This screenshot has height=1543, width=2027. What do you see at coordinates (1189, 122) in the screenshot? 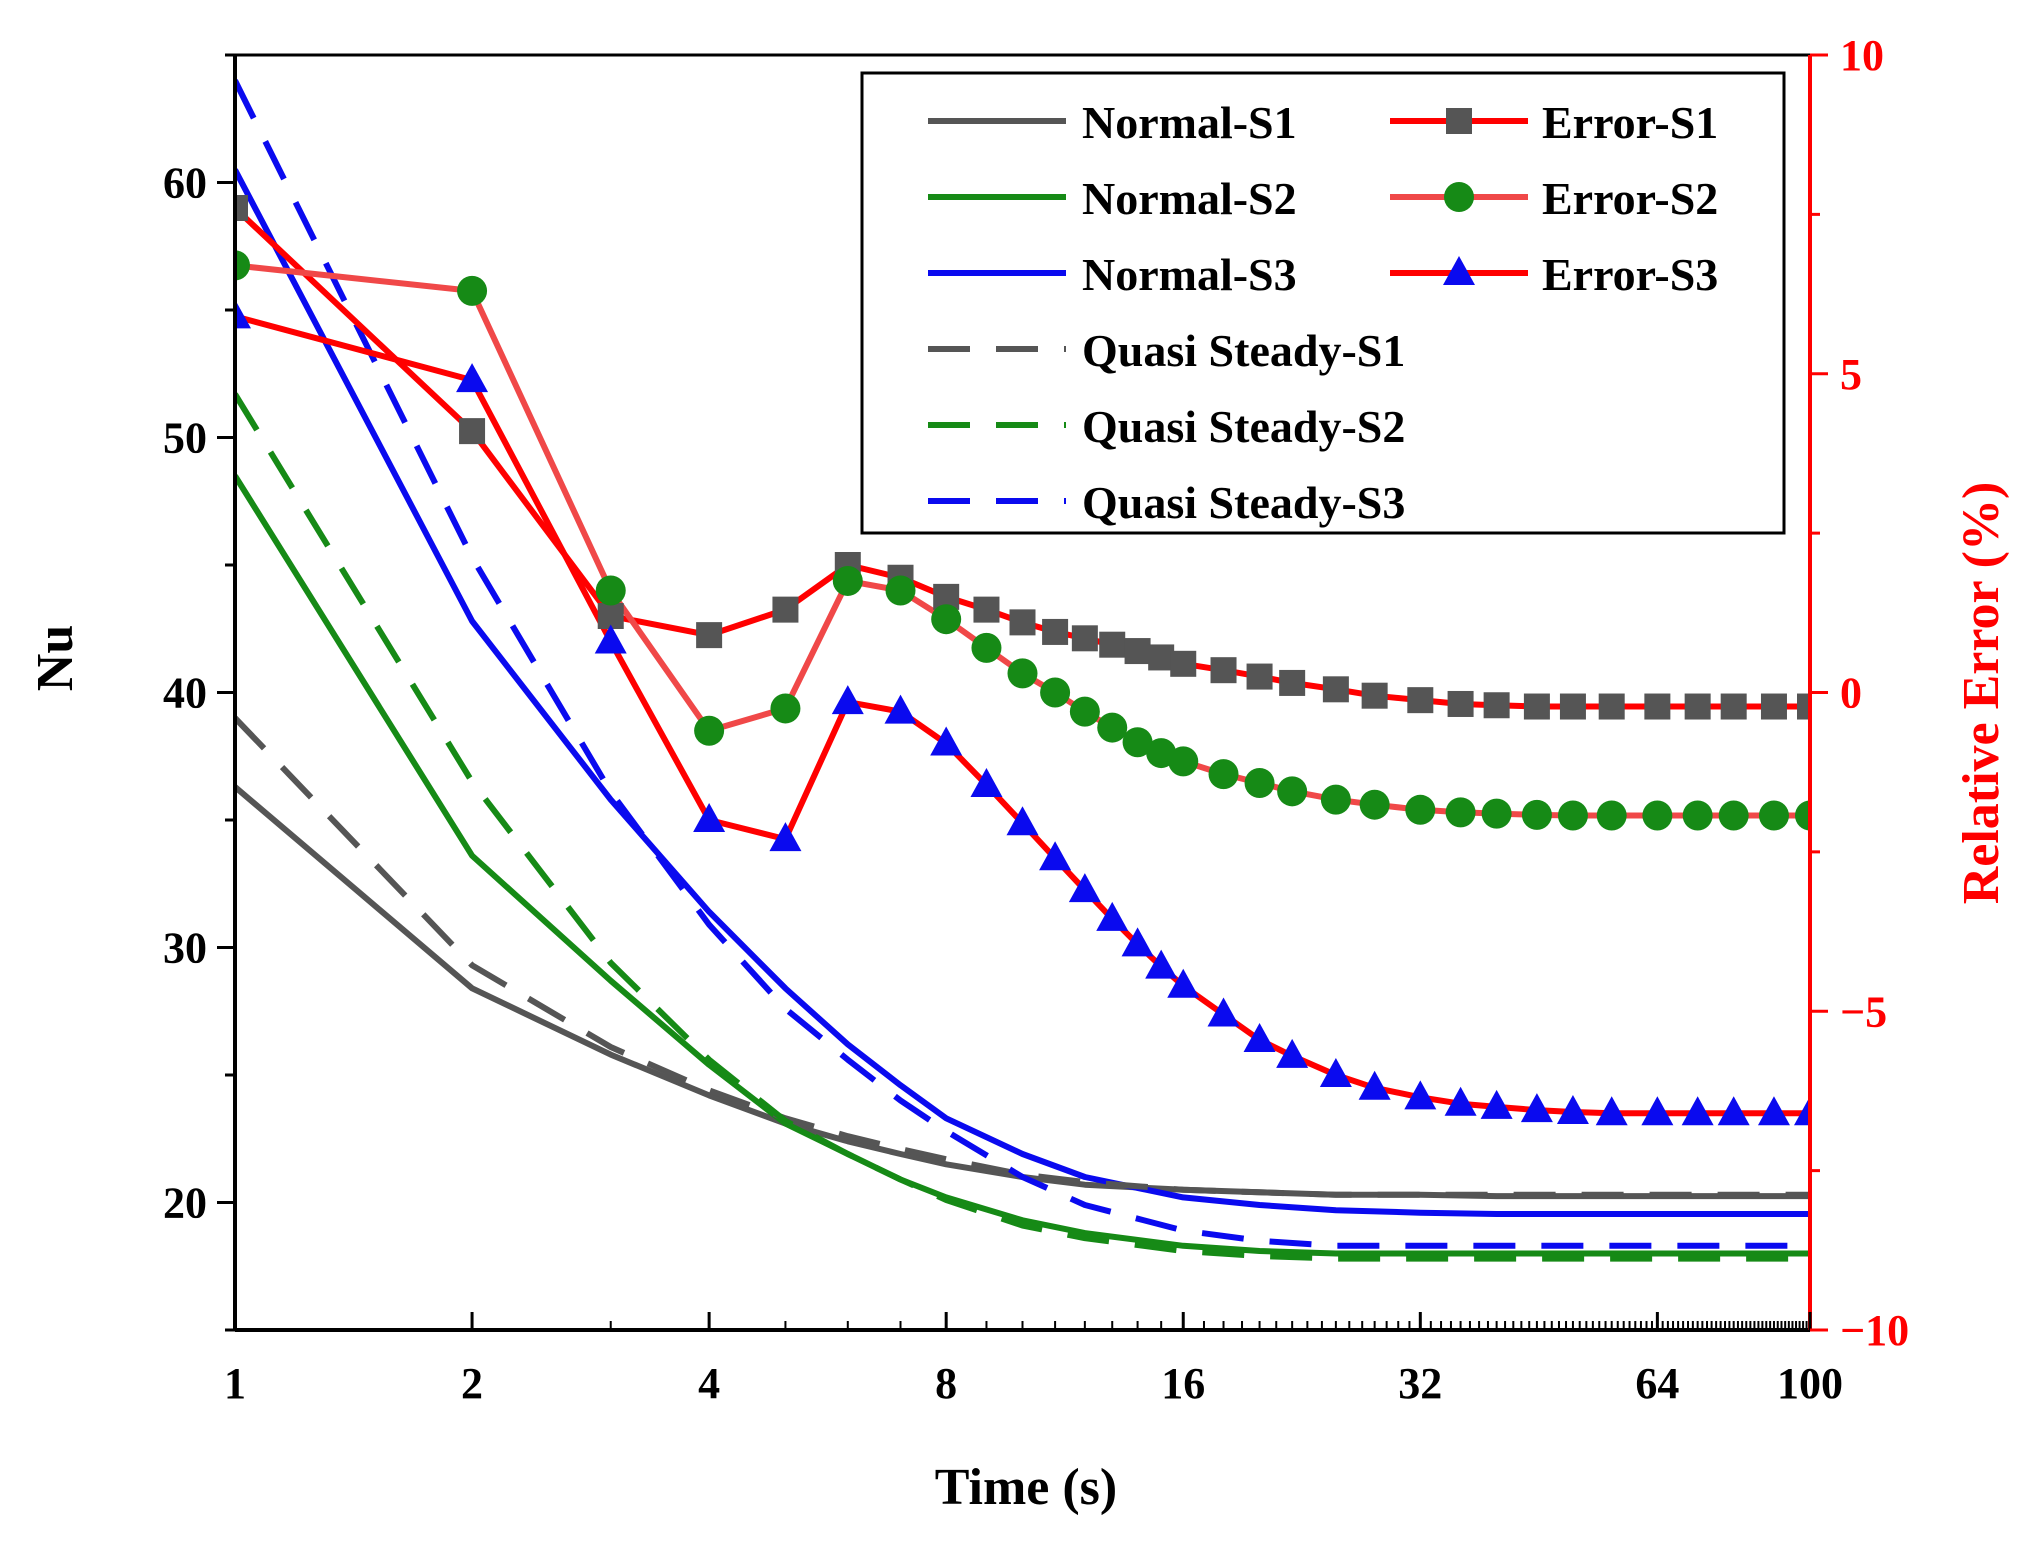
I see `legend-label: Normal-S1` at bounding box center [1189, 122].